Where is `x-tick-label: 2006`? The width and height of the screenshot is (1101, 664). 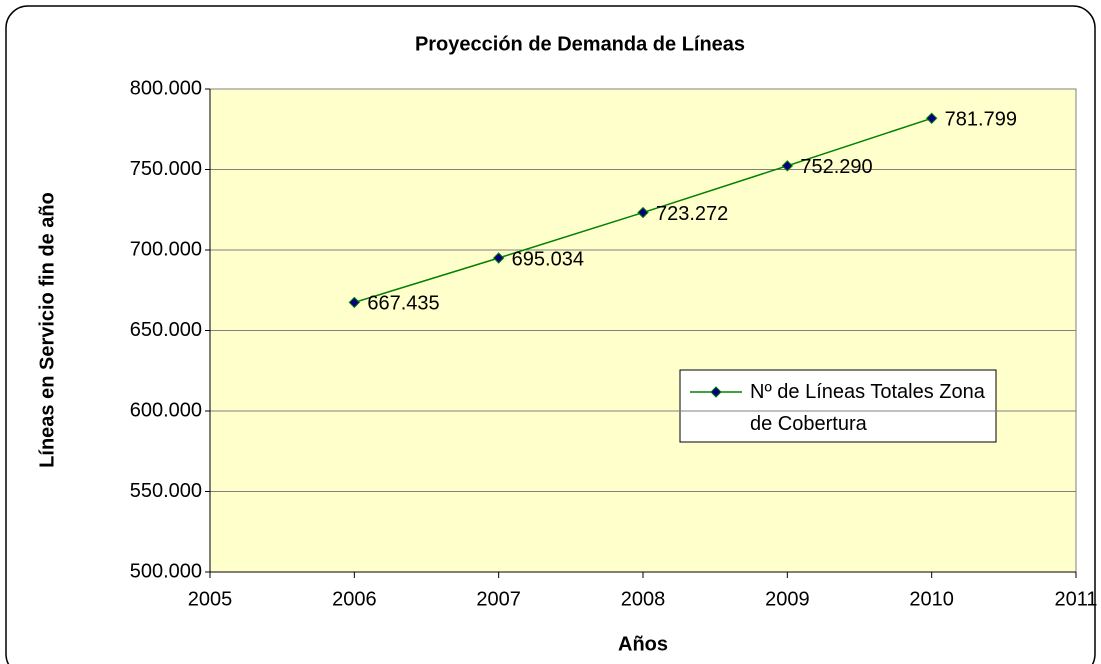 x-tick-label: 2006 is located at coordinates (354, 599).